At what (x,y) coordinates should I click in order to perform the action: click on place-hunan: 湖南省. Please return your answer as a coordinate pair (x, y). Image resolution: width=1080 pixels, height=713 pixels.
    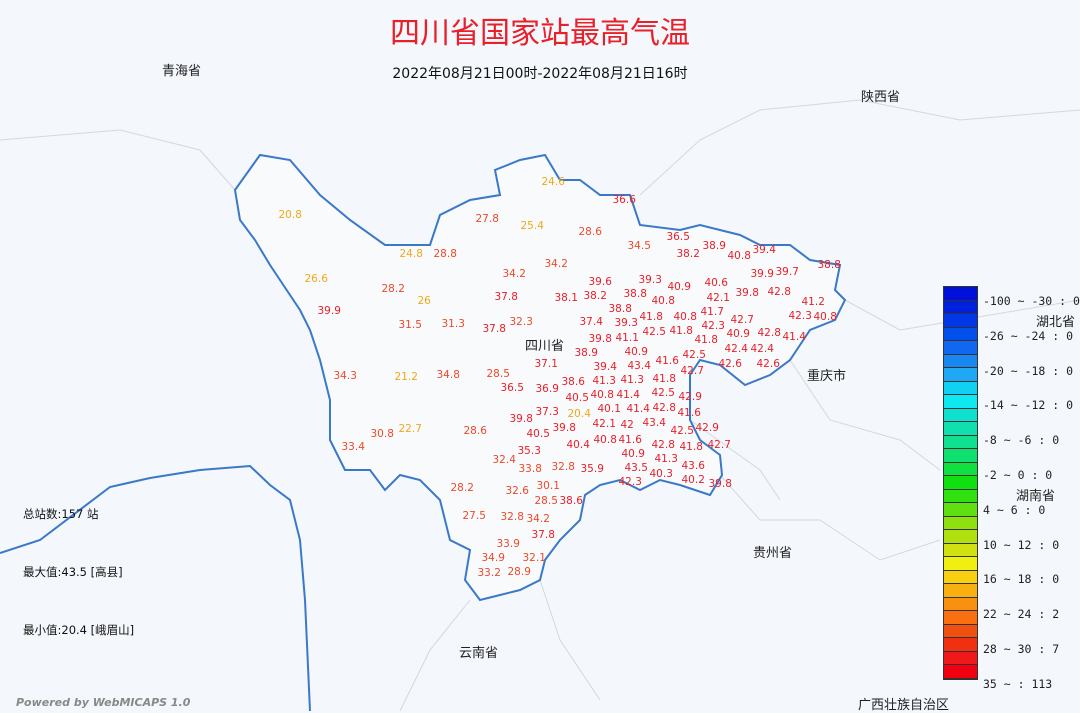
    Looking at the image, I should click on (1036, 496).